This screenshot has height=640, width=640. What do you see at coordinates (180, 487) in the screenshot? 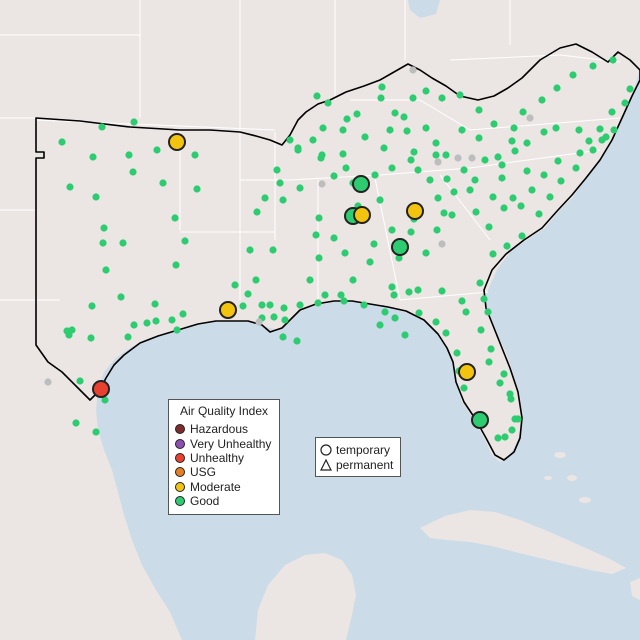
I see `moderate-swatch-icon` at bounding box center [180, 487].